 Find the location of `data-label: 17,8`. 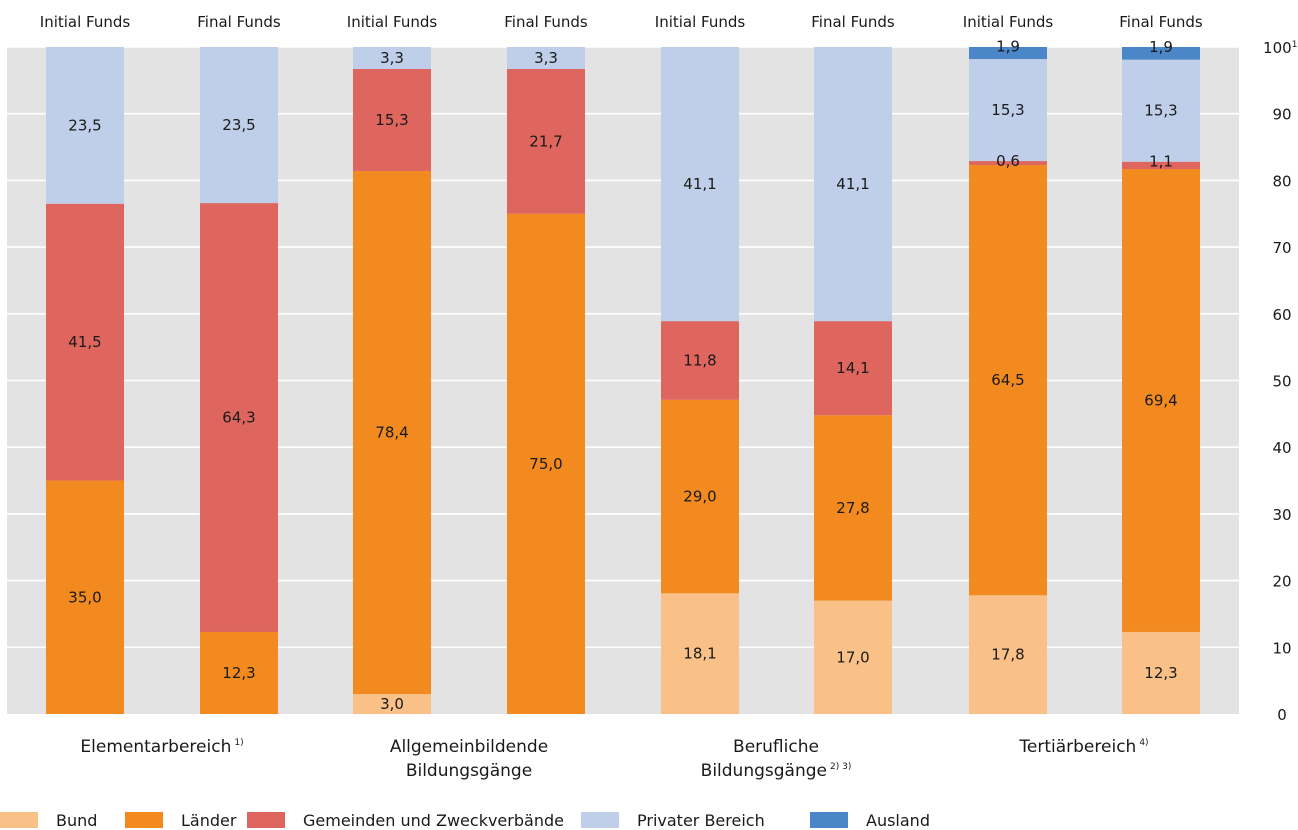

data-label: 17,8 is located at coordinates (1007, 655).